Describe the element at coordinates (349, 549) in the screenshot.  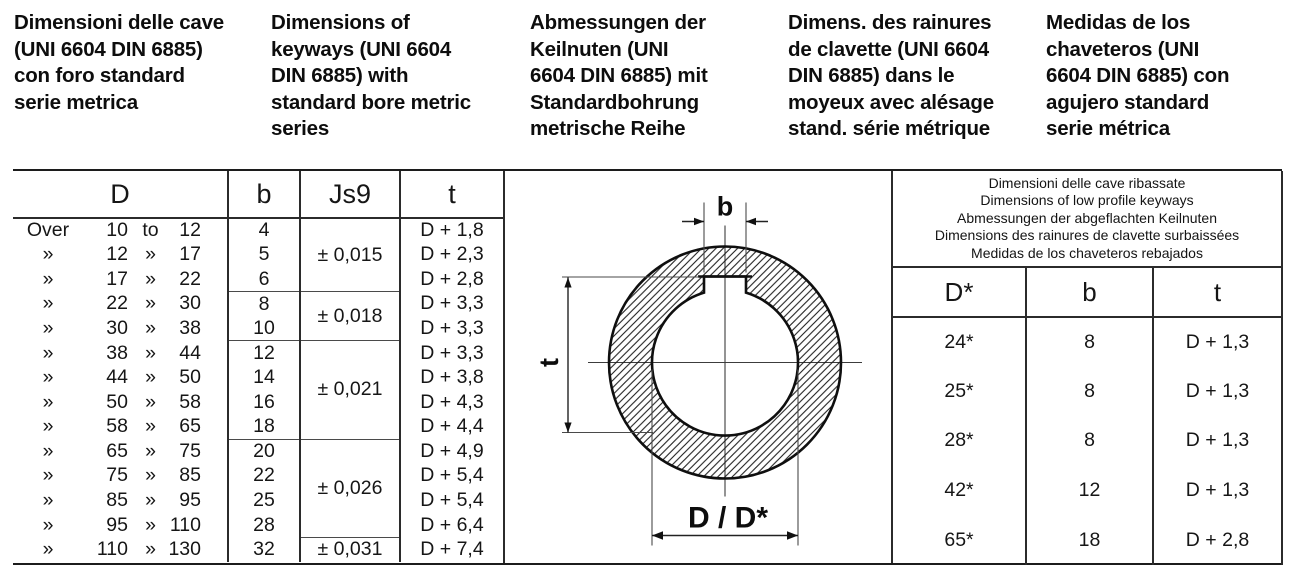
I see `js9-tolerance-cell: ± 0,031` at that location.